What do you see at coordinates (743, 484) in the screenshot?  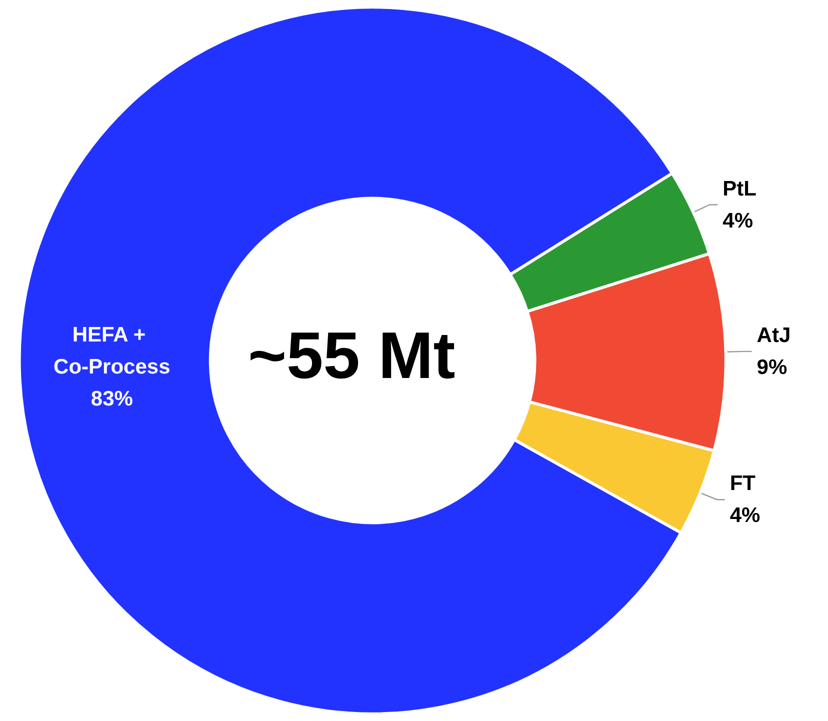 I see `slice-label: FT` at bounding box center [743, 484].